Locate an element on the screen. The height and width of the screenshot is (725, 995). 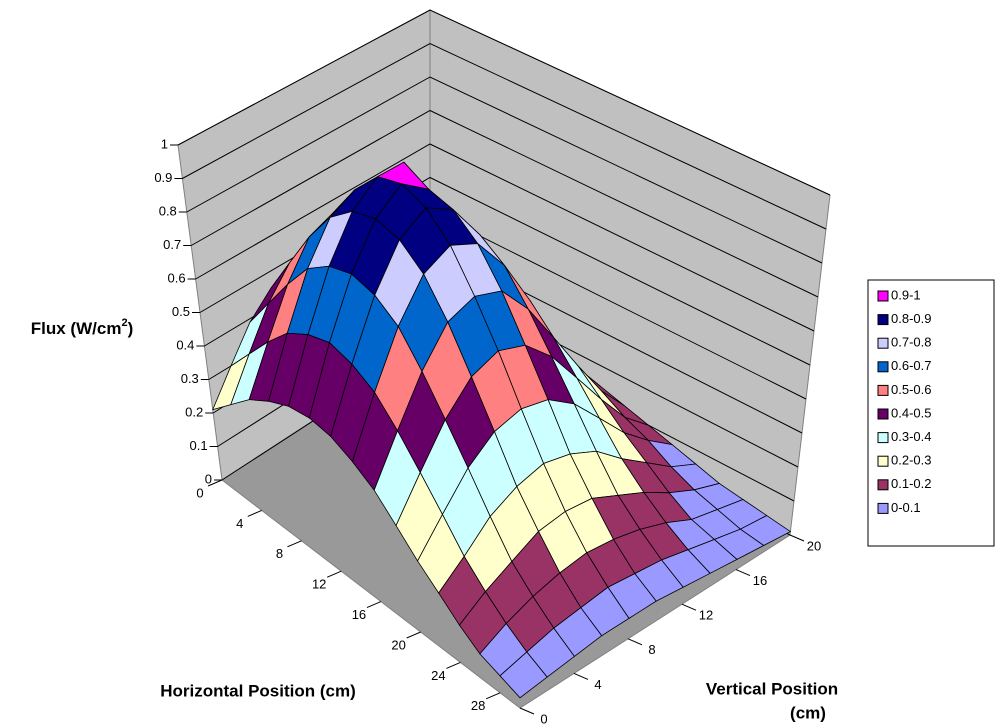
z-tick-label: 0.1 is located at coordinates (199, 445).